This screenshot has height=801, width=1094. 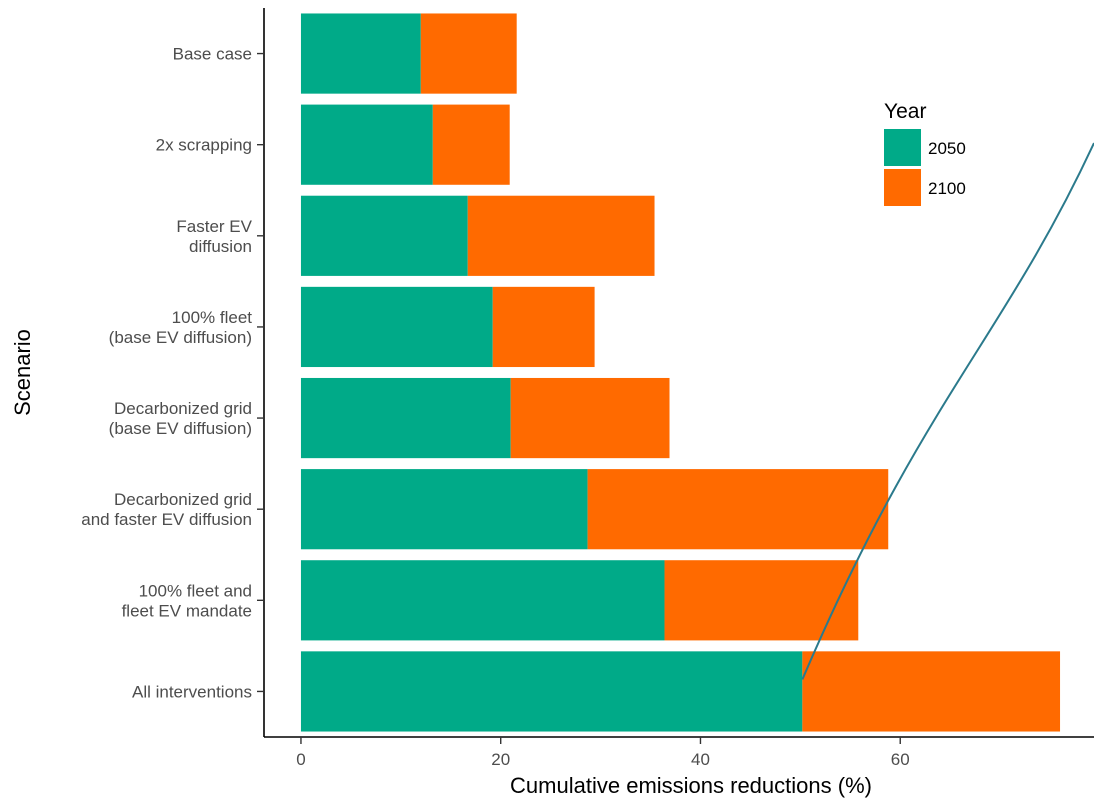 What do you see at coordinates (187, 600) in the screenshot?
I see `y-tick-label: 100% fleet and fleet EV mandate` at bounding box center [187, 600].